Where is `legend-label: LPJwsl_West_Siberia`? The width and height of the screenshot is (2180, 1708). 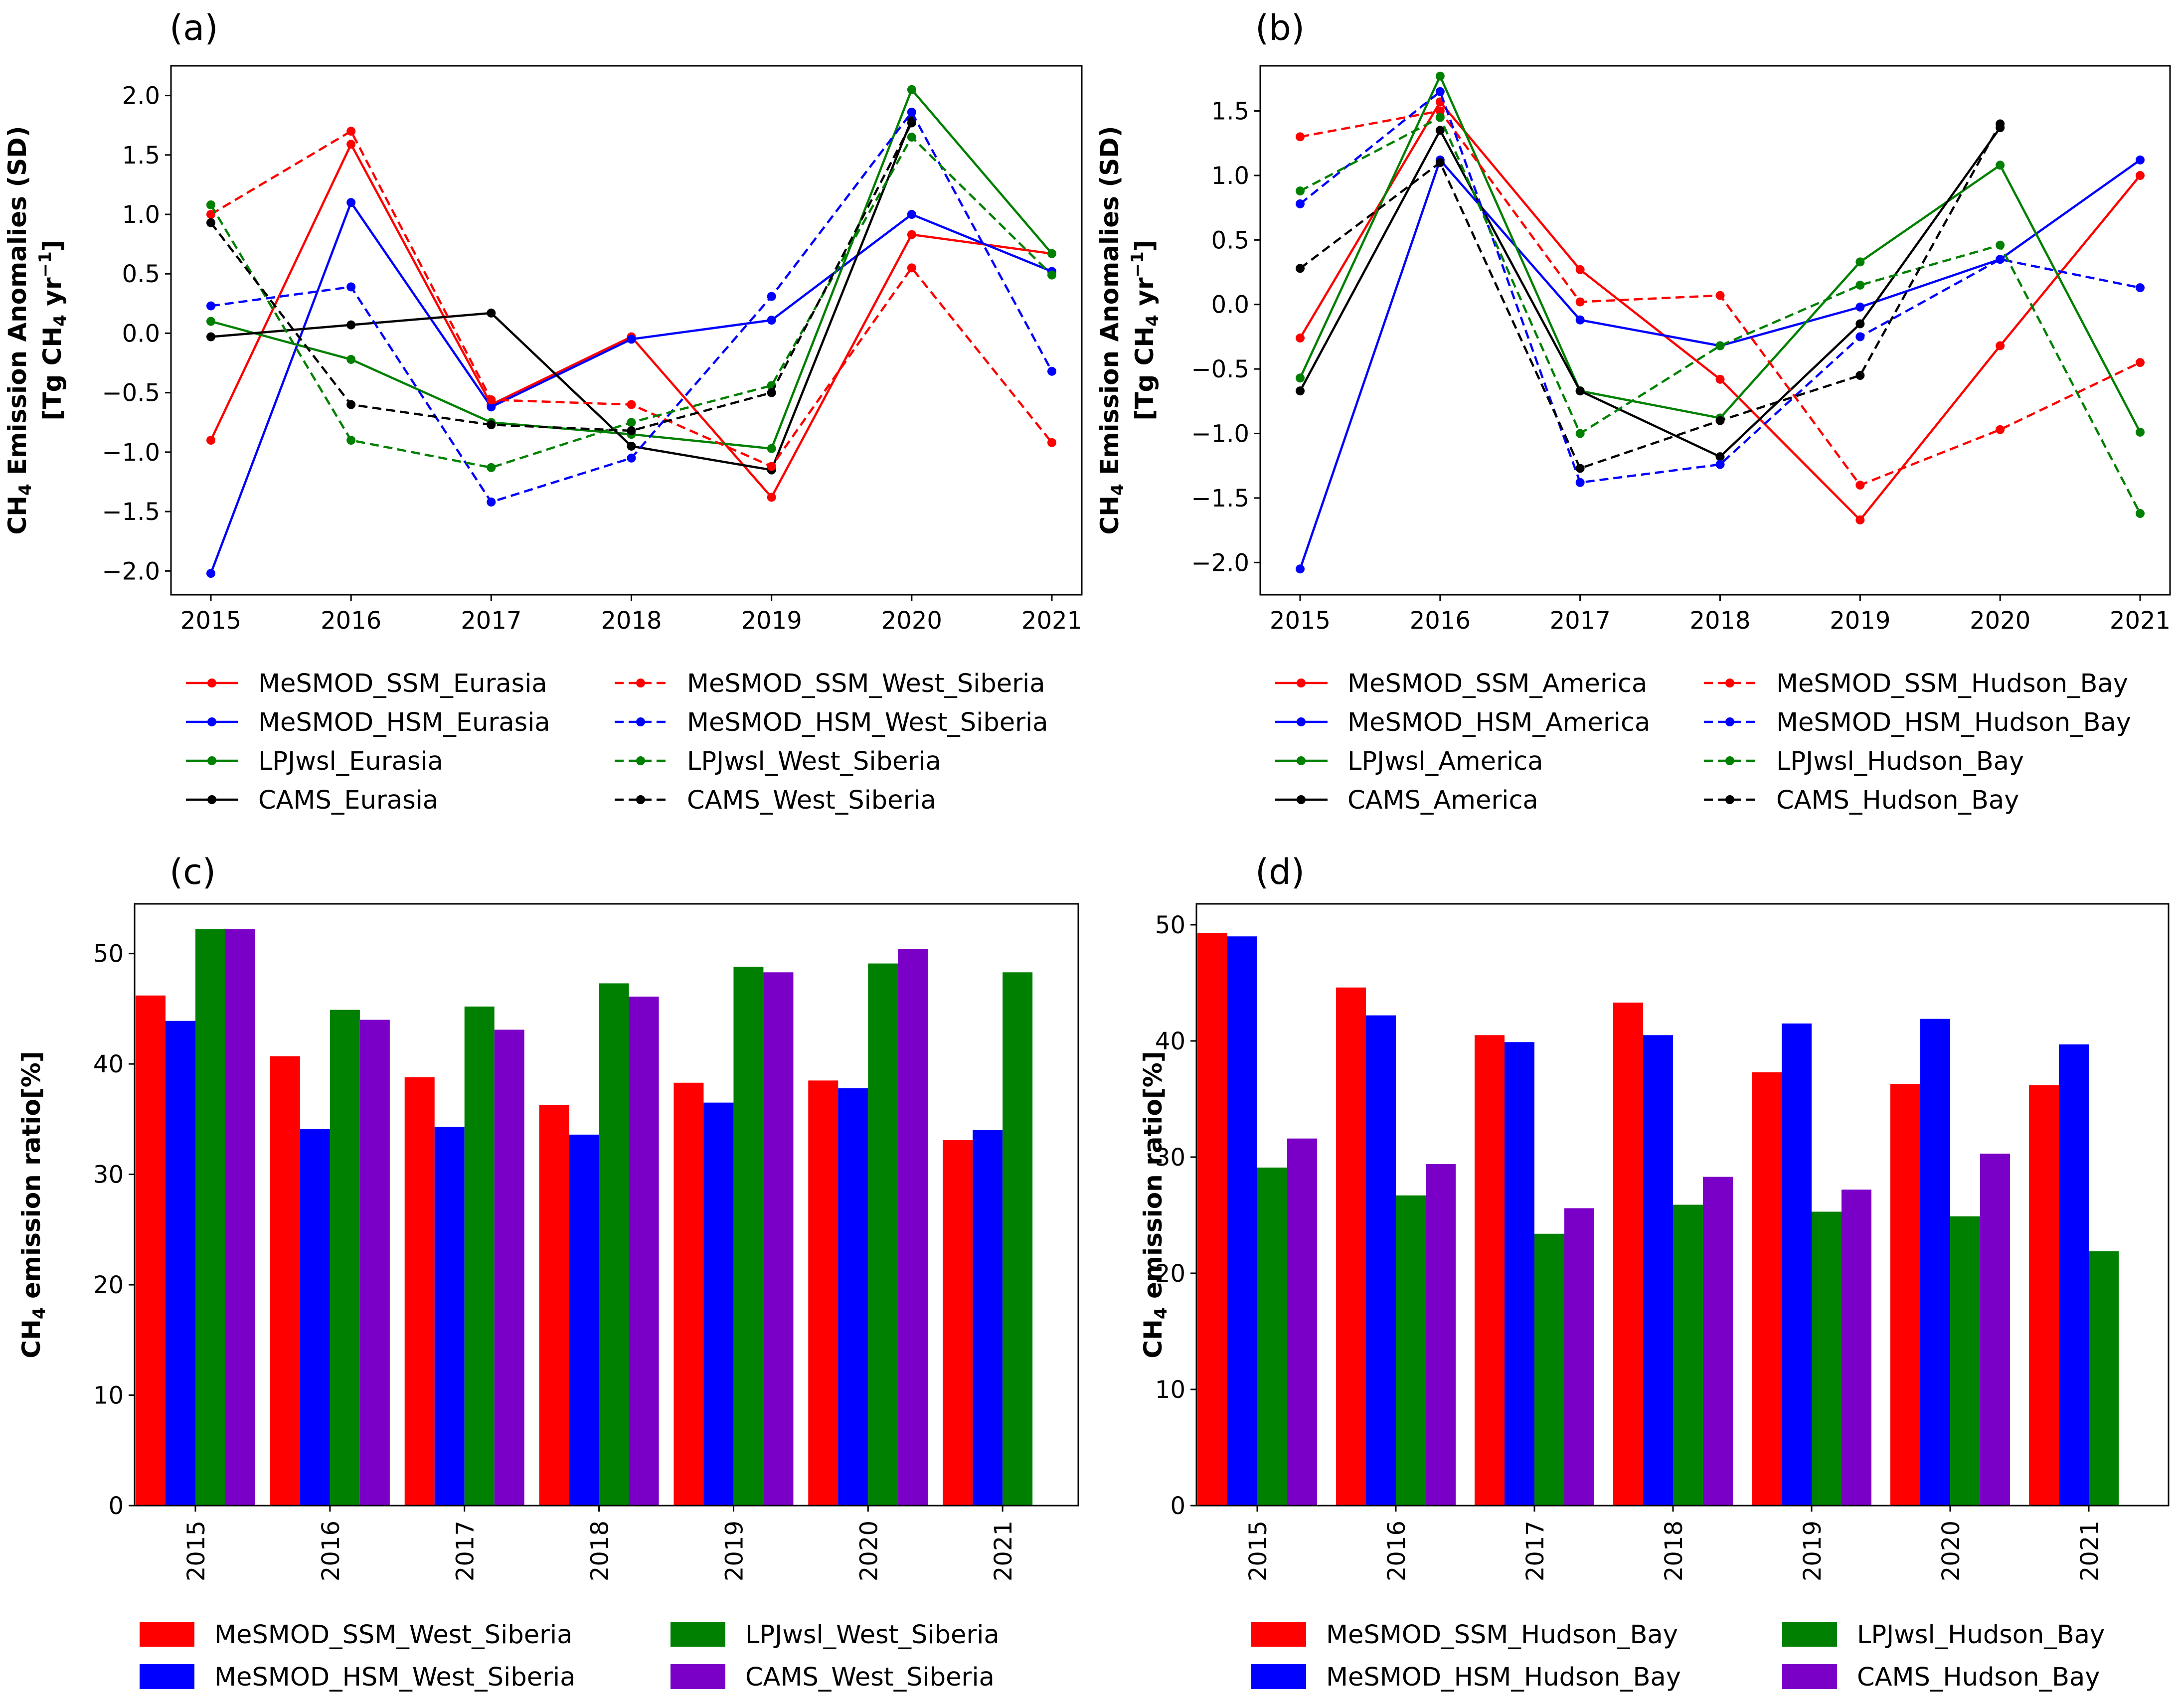
legend-label: LPJwsl_West_Siberia is located at coordinates (814, 762).